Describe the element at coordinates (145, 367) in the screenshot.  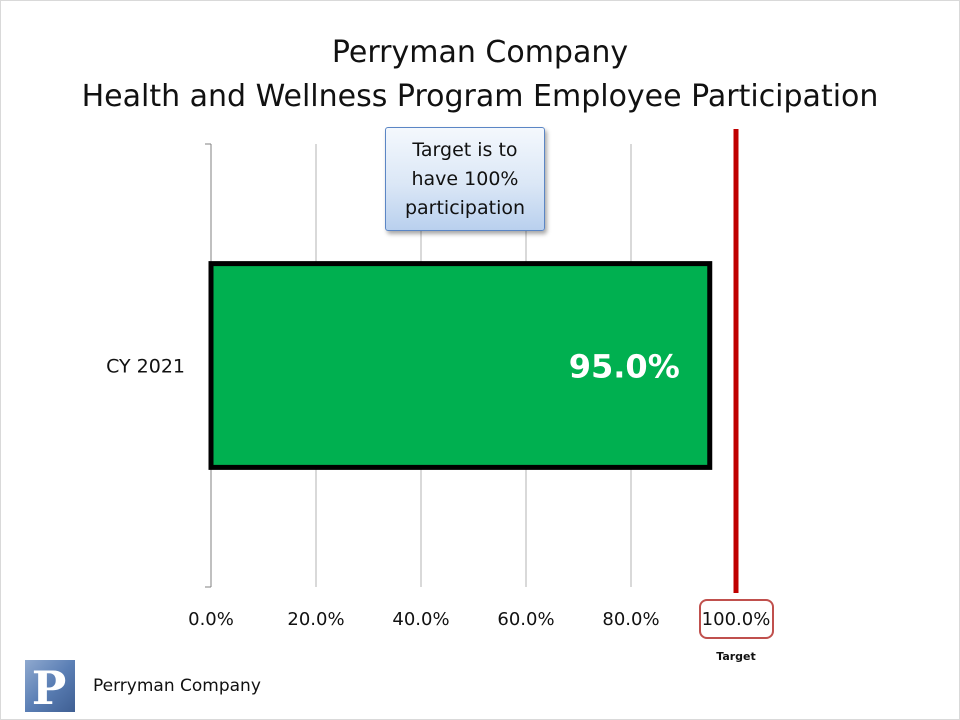
I see `category-label-0: CY 2021` at that location.